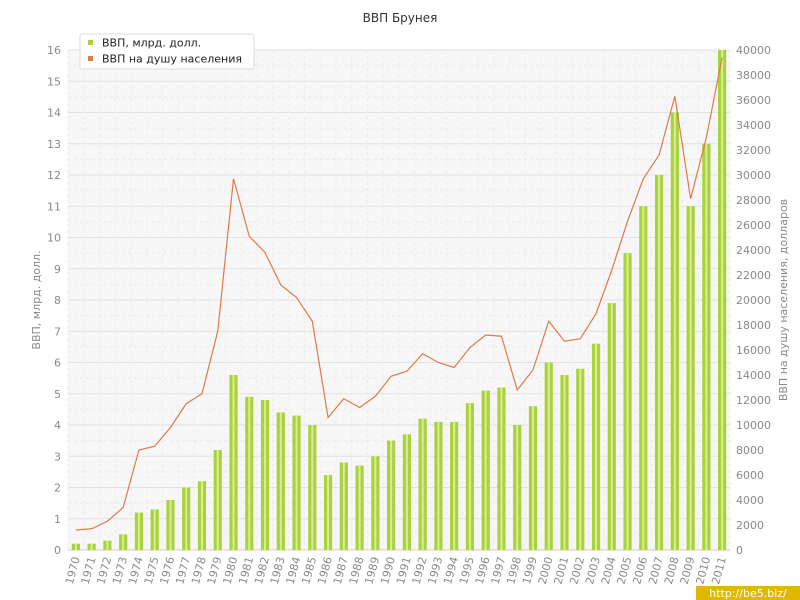 The height and width of the screenshot is (600, 800). Describe the element at coordinates (217, 500) in the screenshot. I see `bar-highlight-1979` at that location.